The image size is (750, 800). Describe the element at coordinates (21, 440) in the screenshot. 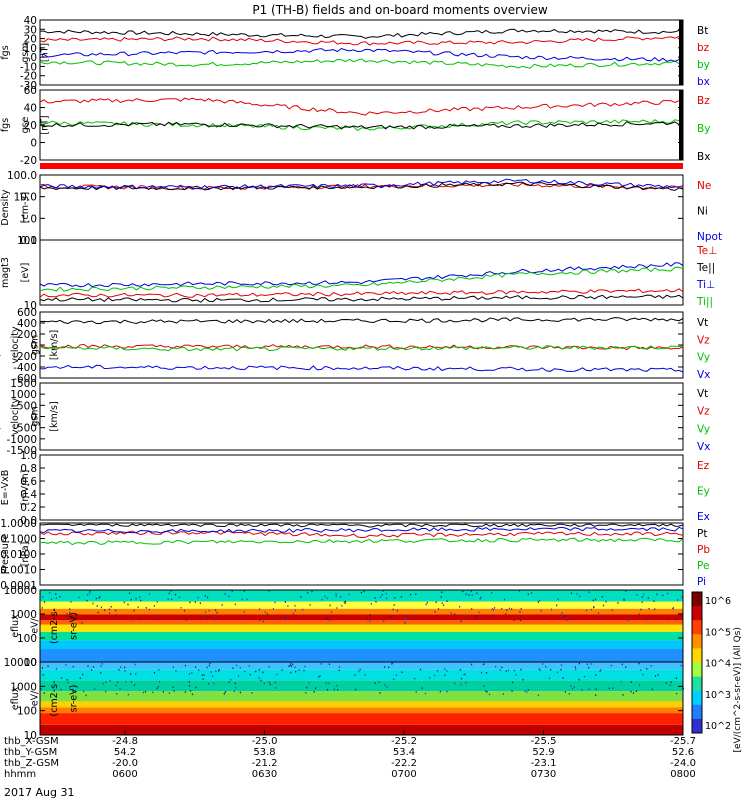

I see `y-tick-label: -1000` at that location.